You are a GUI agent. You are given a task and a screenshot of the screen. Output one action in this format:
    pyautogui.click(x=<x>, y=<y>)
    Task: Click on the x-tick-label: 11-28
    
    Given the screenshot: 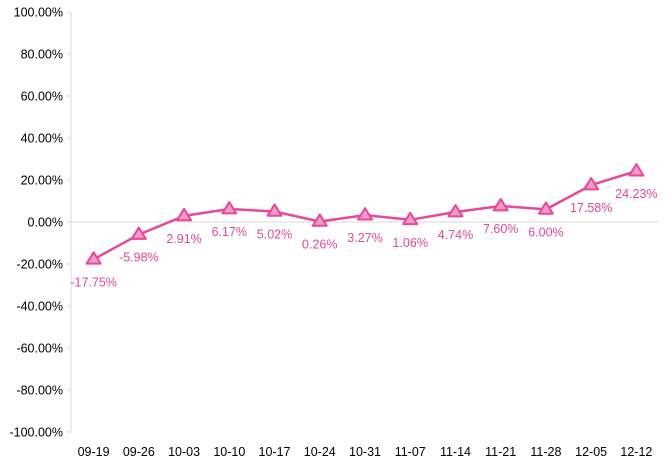 What is the action you would take?
    pyautogui.click(x=545, y=452)
    